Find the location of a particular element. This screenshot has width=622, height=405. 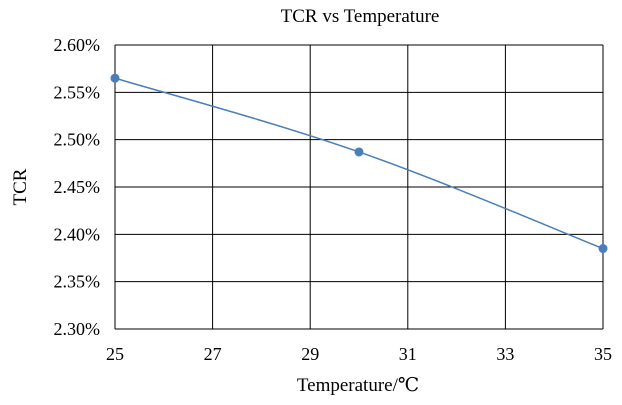

x-axis-tick-labels: 25 27 29 31 33 35 is located at coordinates (359, 354).